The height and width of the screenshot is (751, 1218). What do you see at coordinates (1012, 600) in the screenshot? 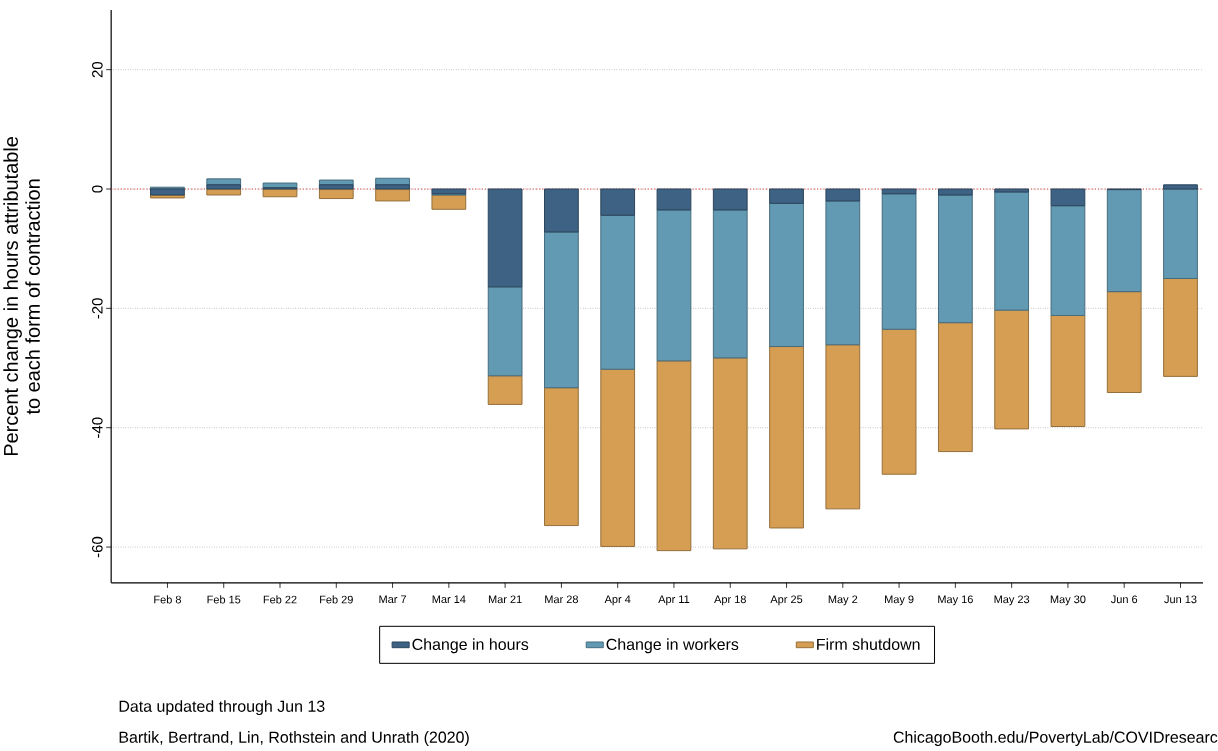
I see `x-tick-label: May 23` at bounding box center [1012, 600].